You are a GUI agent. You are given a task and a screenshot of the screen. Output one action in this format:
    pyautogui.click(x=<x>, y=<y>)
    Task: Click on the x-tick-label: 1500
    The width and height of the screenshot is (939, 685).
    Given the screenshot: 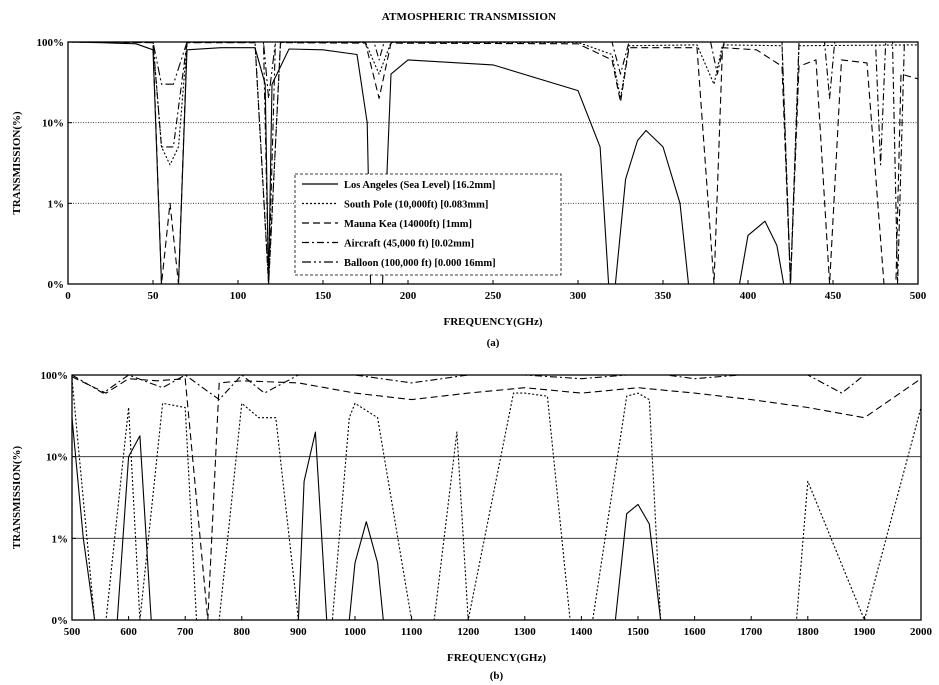 What is the action you would take?
    pyautogui.click(x=638, y=632)
    